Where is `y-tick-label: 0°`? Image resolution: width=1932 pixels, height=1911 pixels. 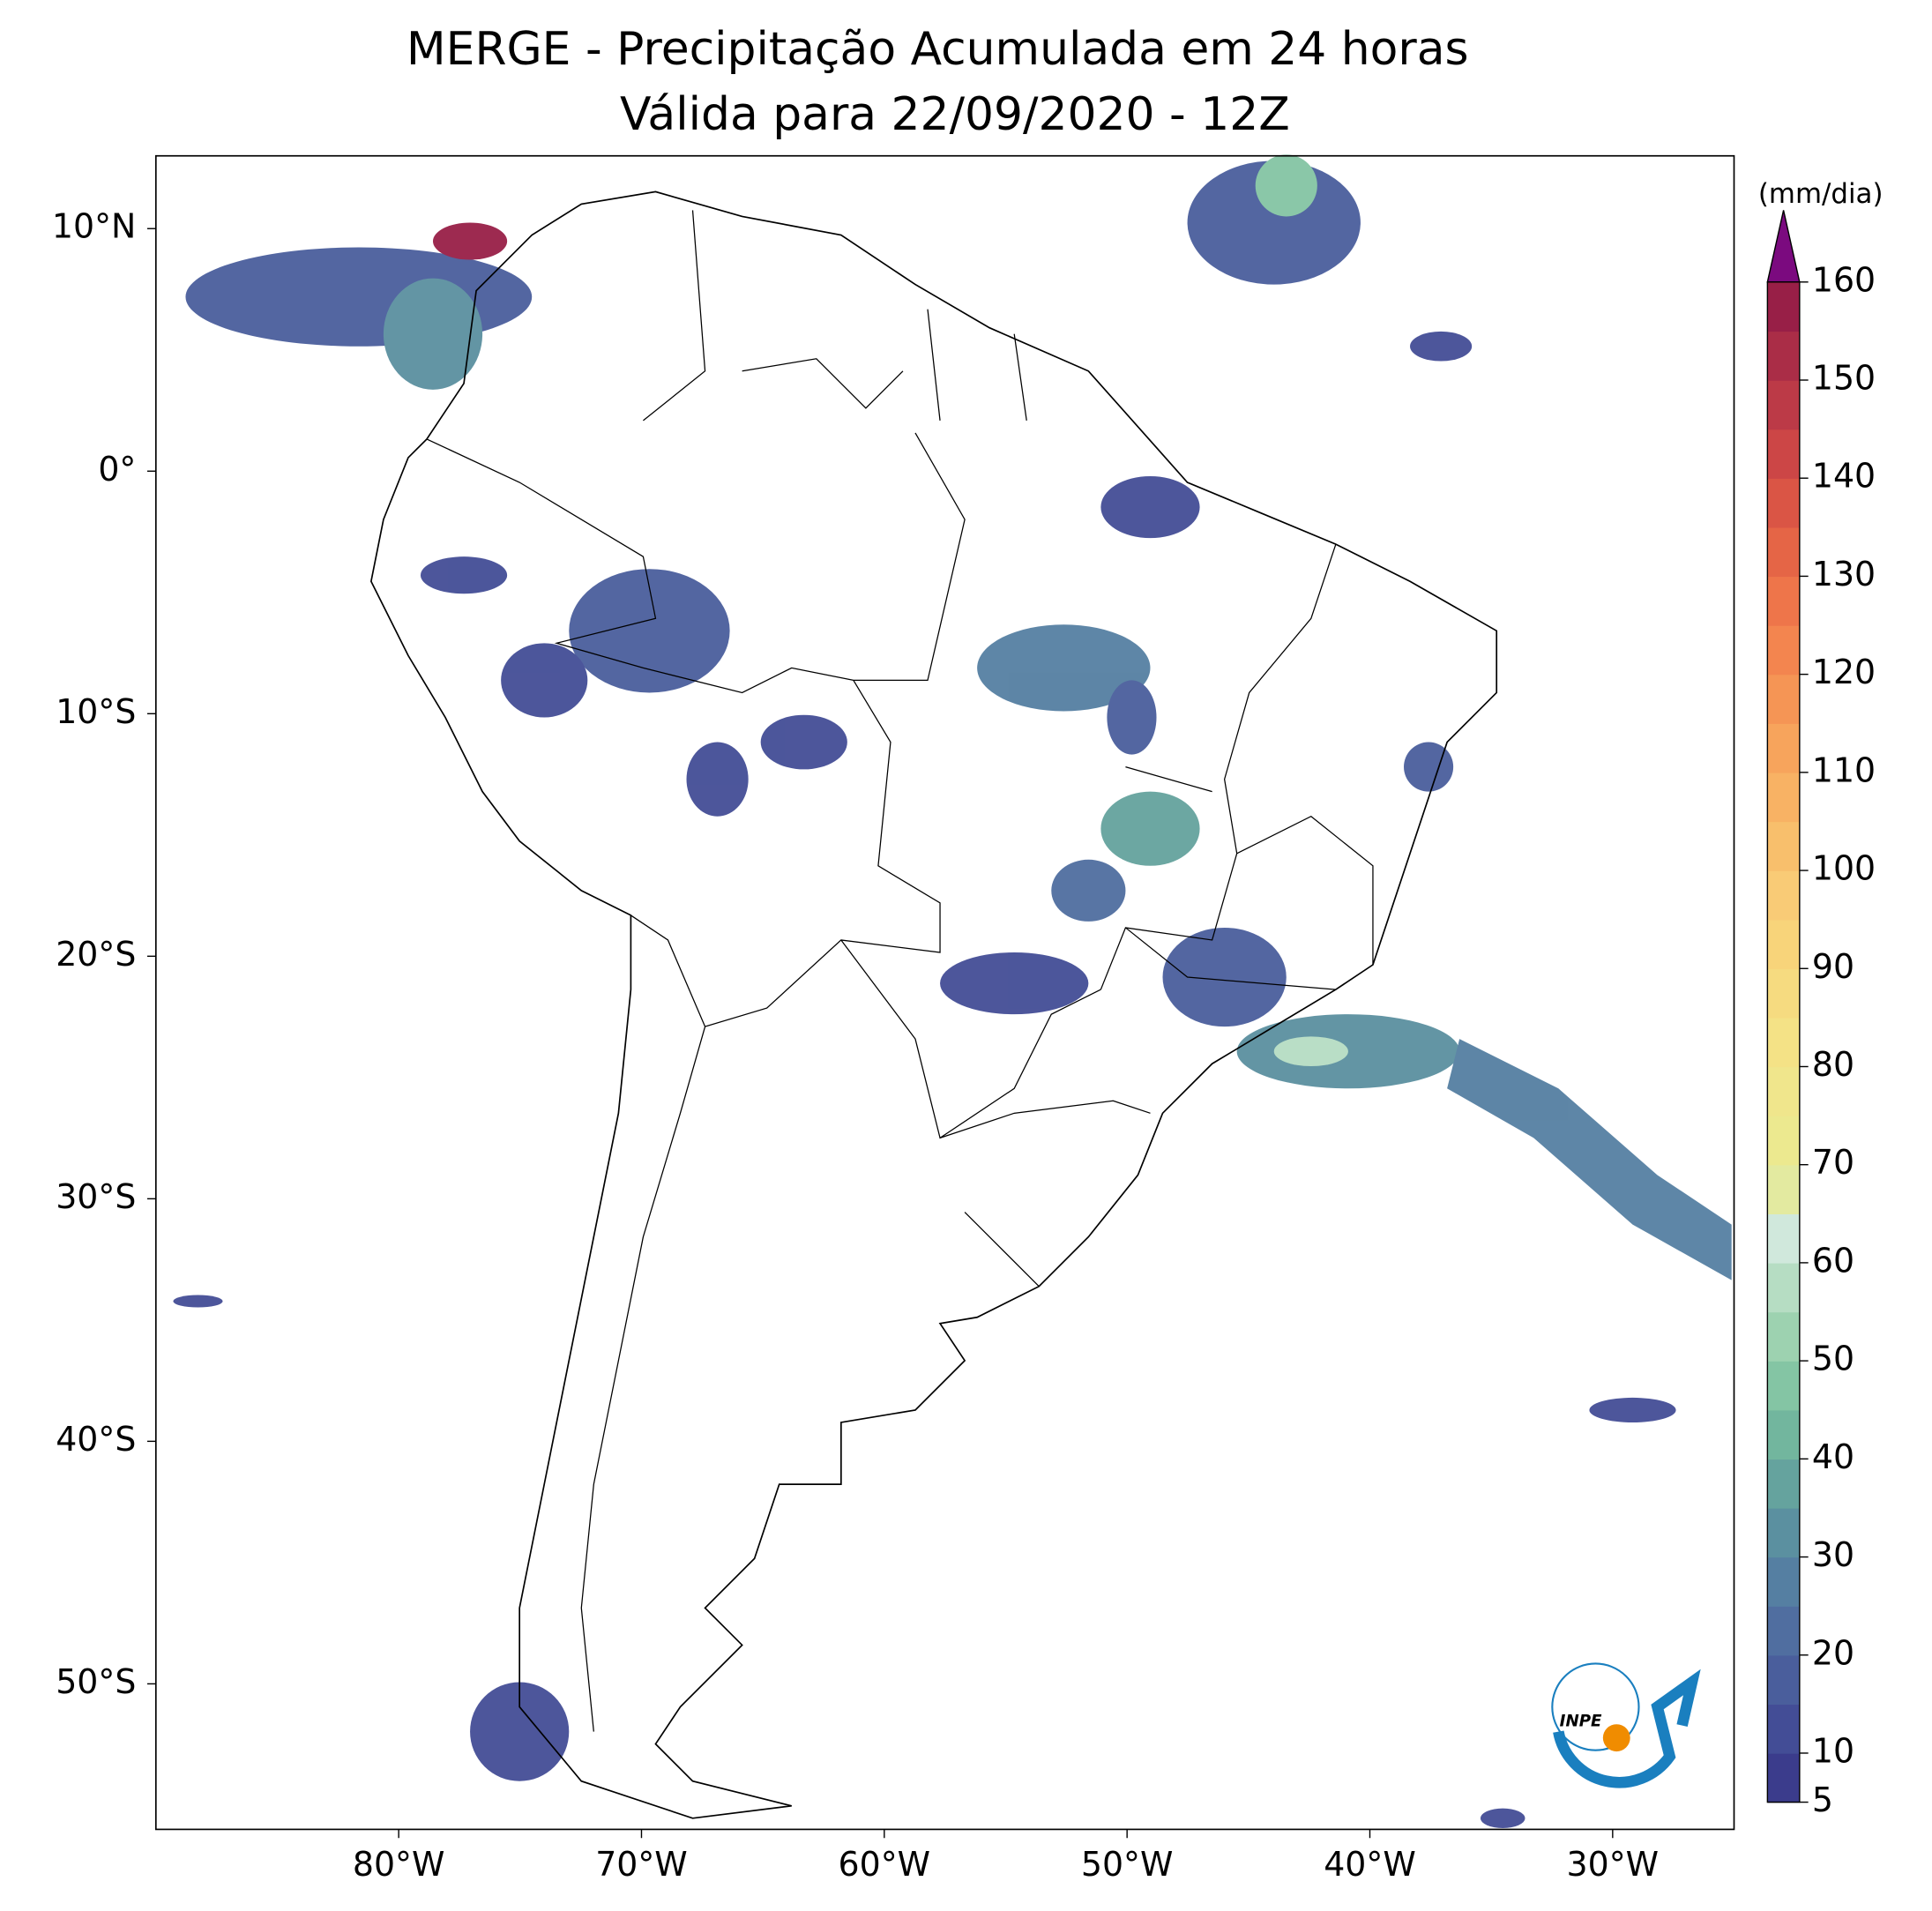 y-tick-label: 0° is located at coordinates (117, 470).